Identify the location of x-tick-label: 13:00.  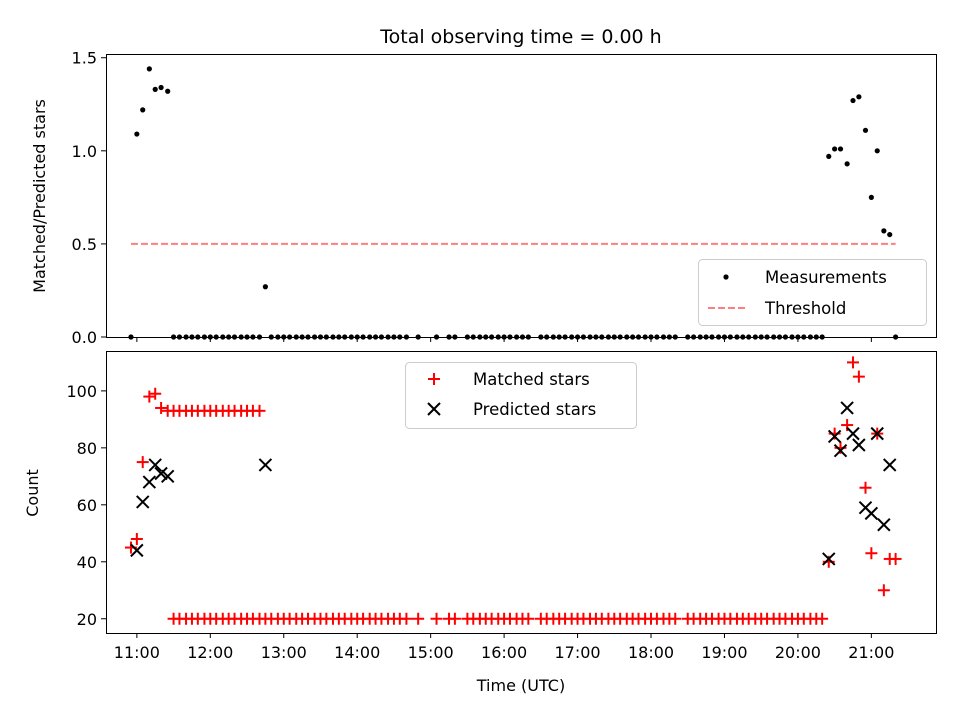
(284, 652).